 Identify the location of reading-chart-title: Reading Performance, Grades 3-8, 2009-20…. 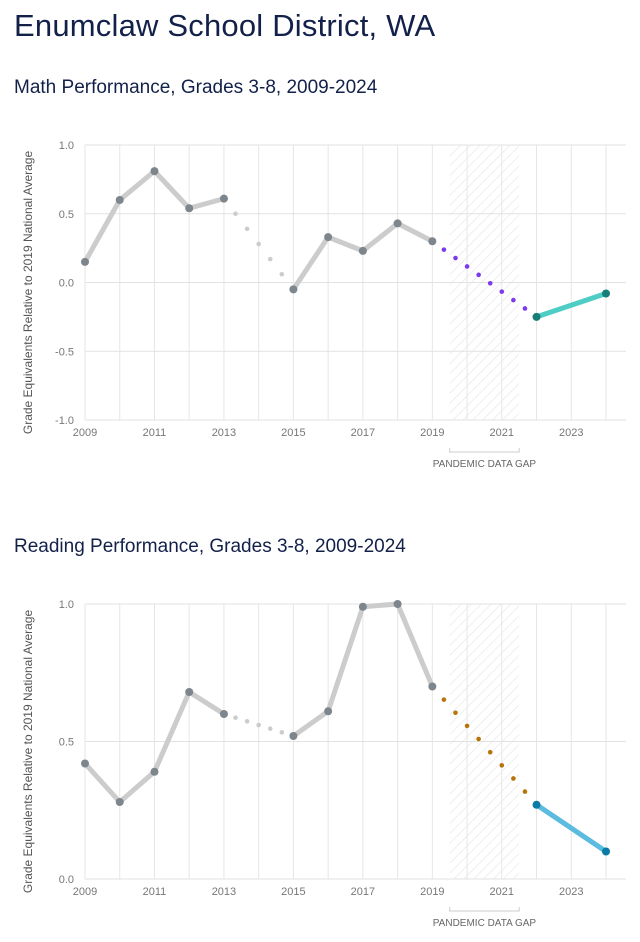
(210, 546).